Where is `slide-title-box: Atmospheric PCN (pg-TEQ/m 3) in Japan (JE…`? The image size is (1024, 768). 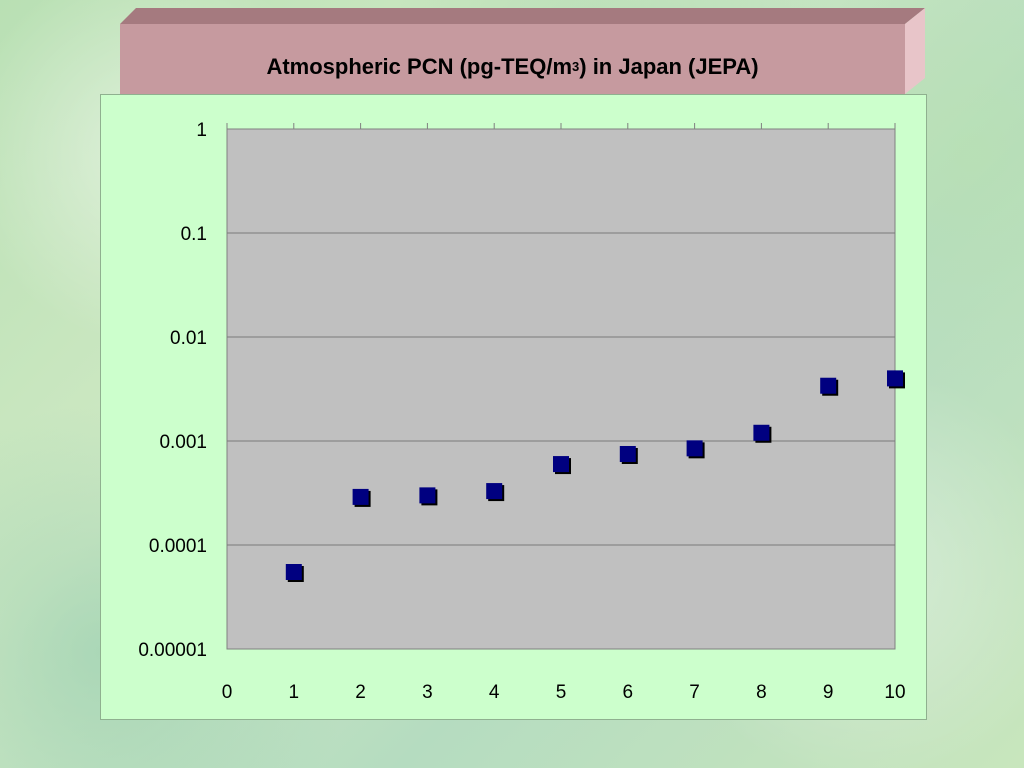 slide-title-box: Atmospheric PCN (pg-TEQ/m 3) in Japan (JE… is located at coordinates (522, 51).